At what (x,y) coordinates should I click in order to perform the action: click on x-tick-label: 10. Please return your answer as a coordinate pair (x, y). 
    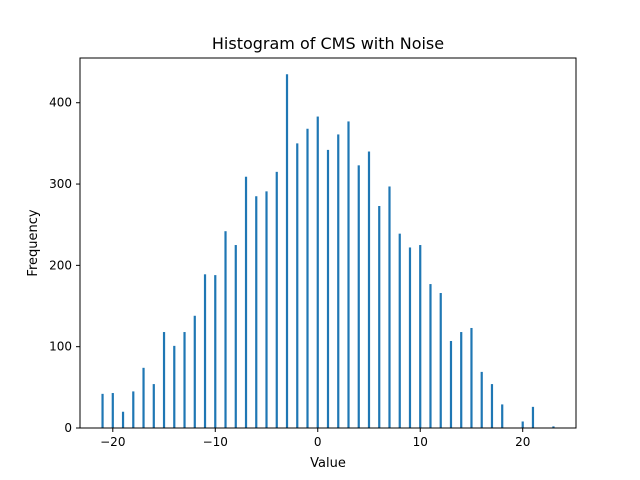
    Looking at the image, I should click on (420, 442).